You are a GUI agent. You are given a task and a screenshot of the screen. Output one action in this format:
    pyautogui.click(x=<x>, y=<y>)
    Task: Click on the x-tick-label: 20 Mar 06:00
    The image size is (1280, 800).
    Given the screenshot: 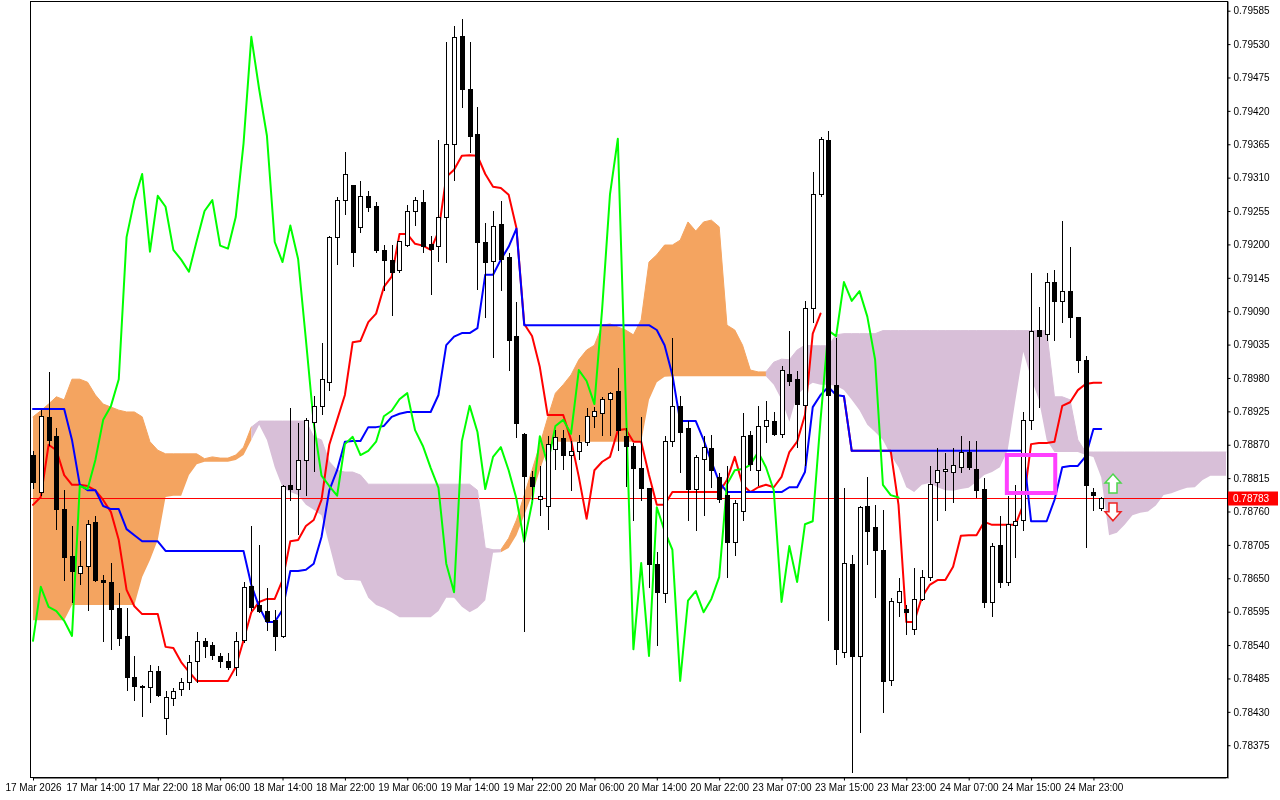 What is the action you would take?
    pyautogui.click(x=595, y=787)
    